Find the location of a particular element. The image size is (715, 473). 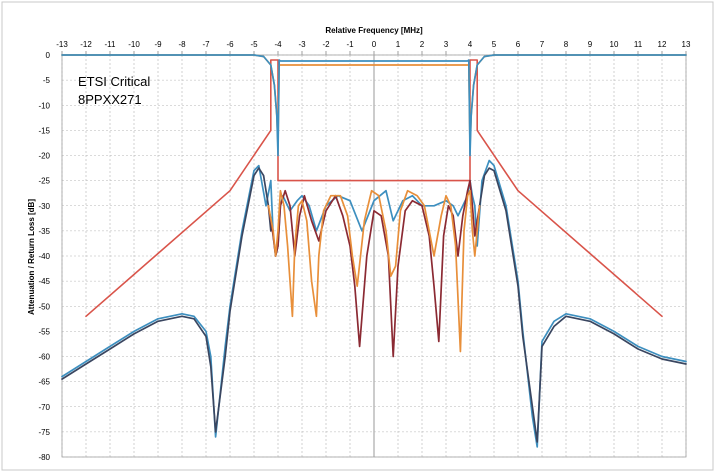

x-tick-label: 9 is located at coordinates (590, 44).